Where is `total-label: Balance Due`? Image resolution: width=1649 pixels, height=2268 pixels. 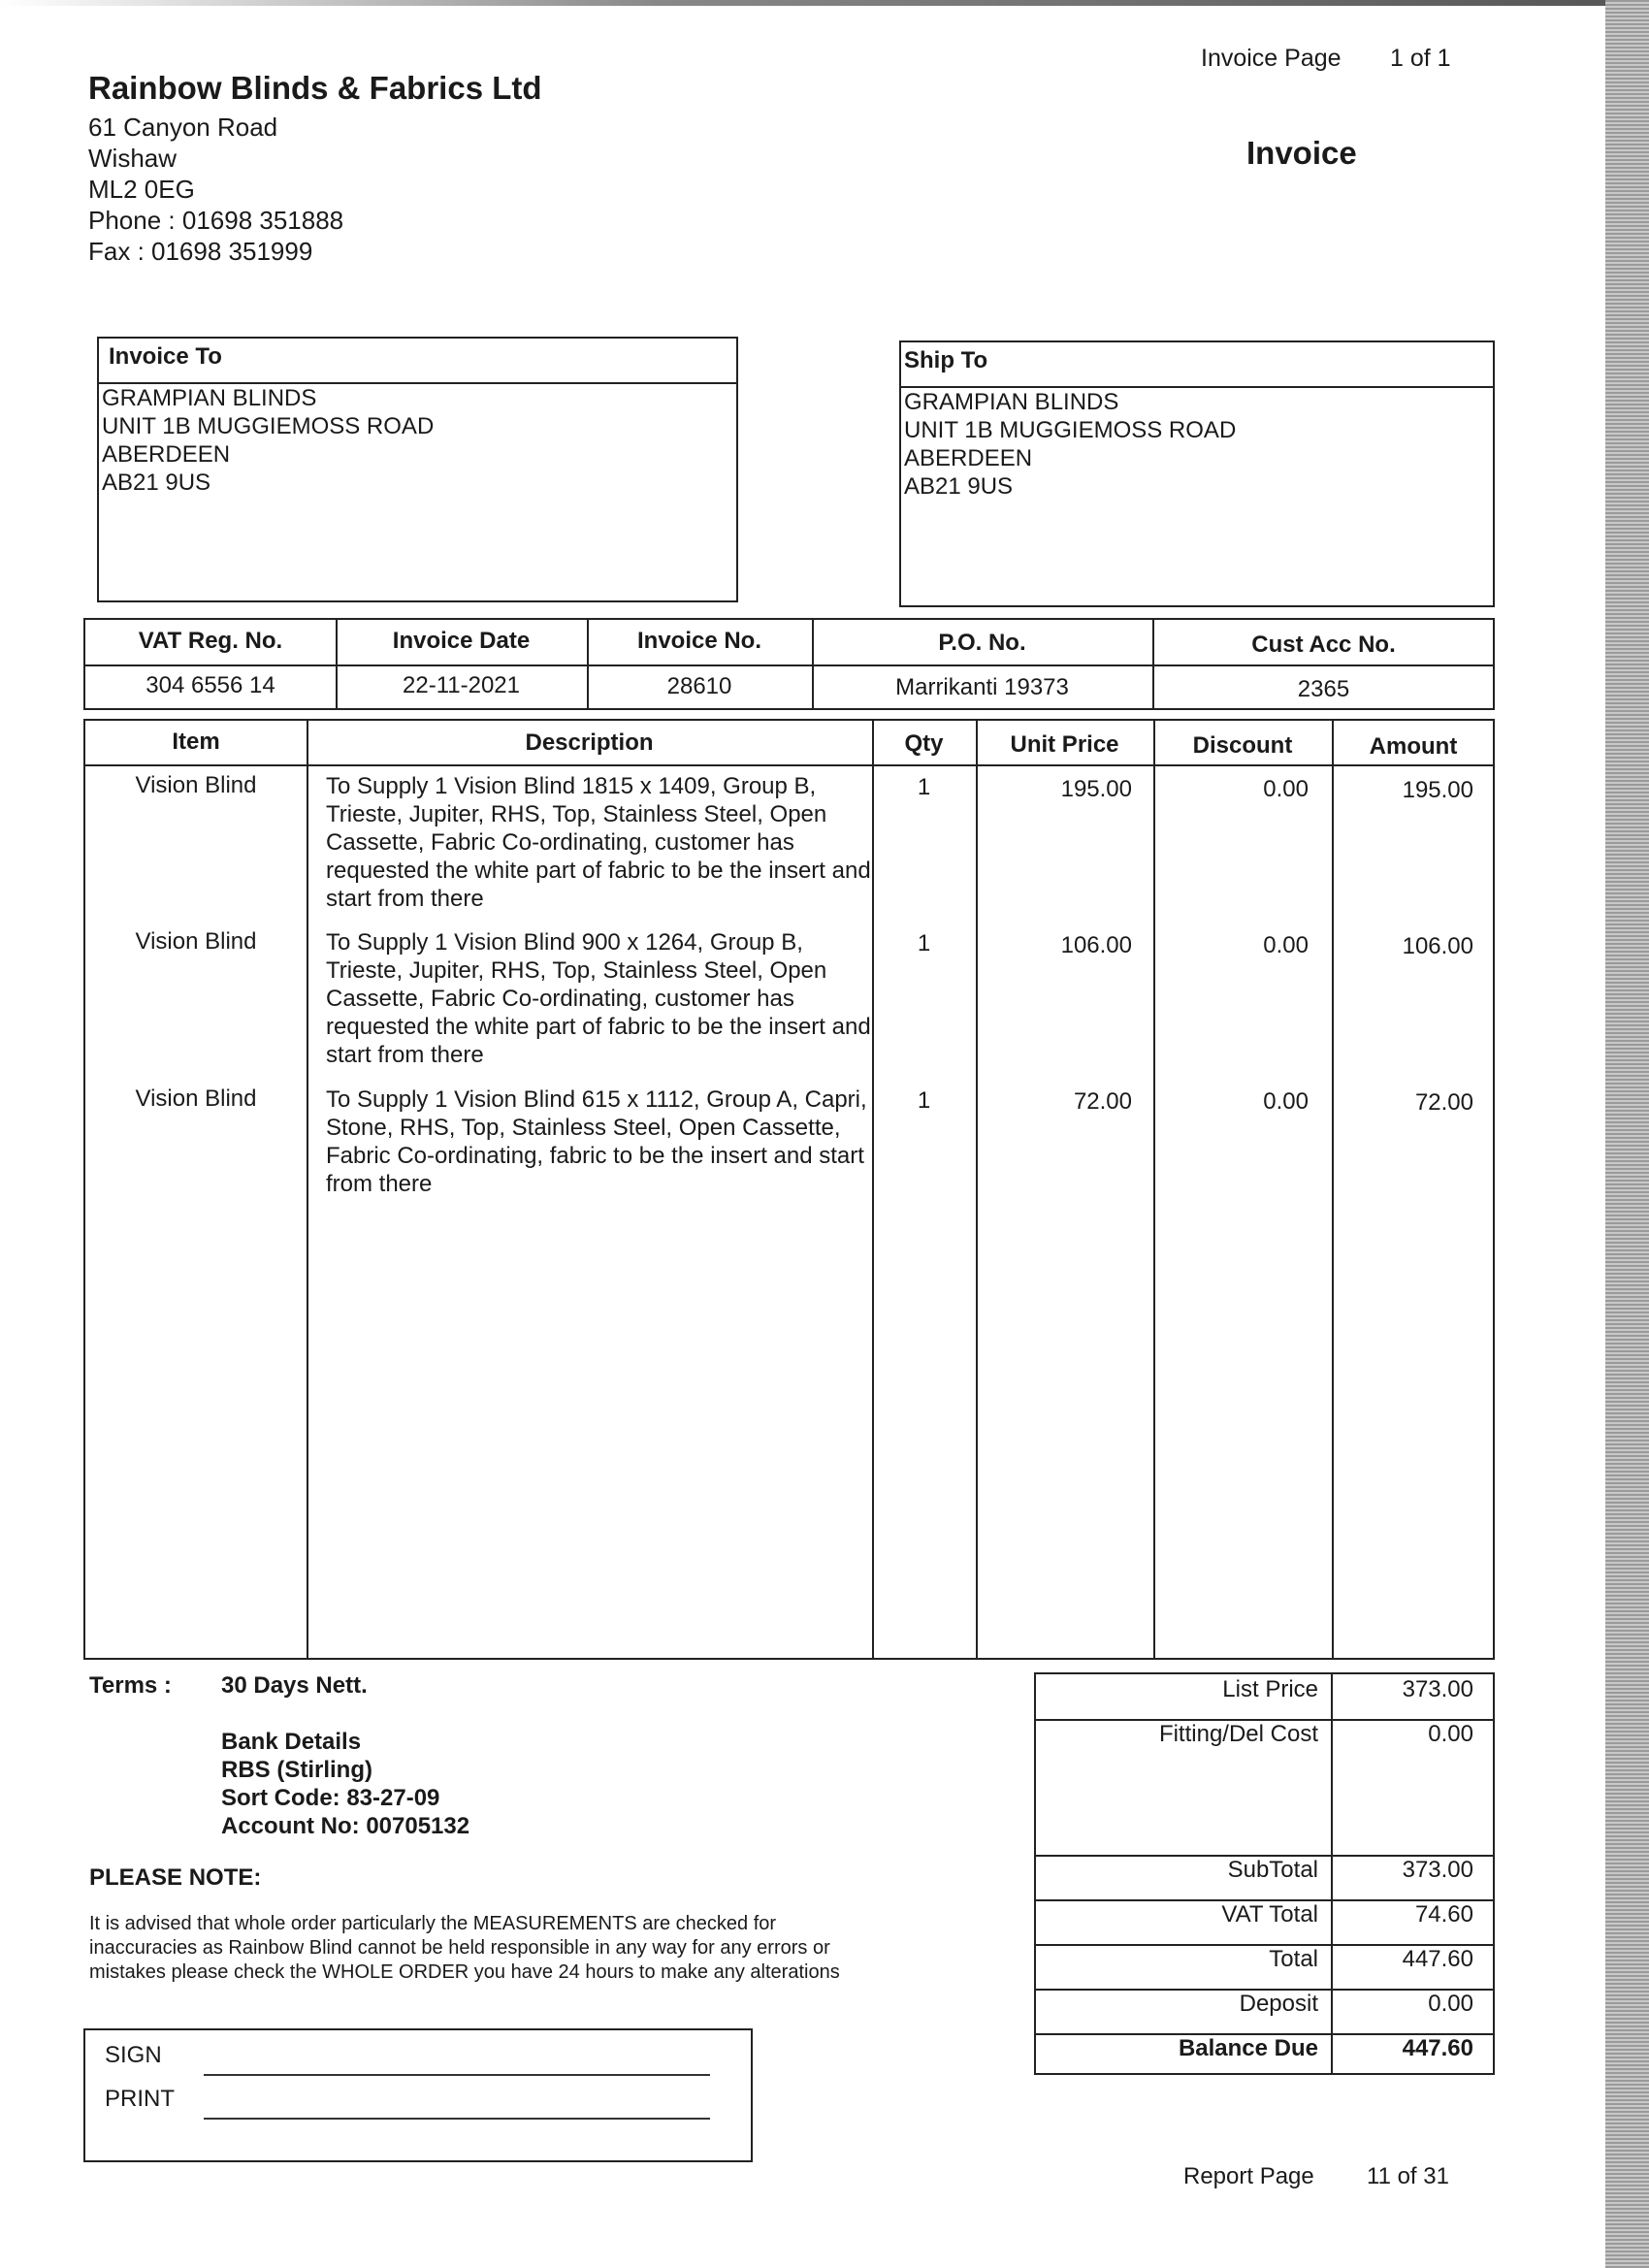 total-label: Balance Due is located at coordinates (1248, 2048).